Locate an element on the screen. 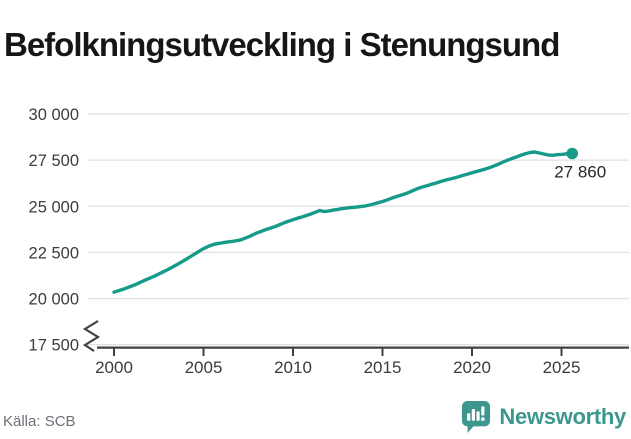  y-axis-tick-label: 20 000 is located at coordinates (54, 300).